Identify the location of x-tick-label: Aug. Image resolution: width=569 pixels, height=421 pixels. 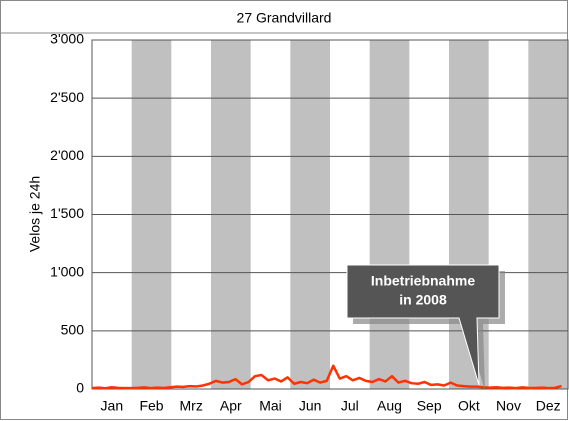
(389, 406).